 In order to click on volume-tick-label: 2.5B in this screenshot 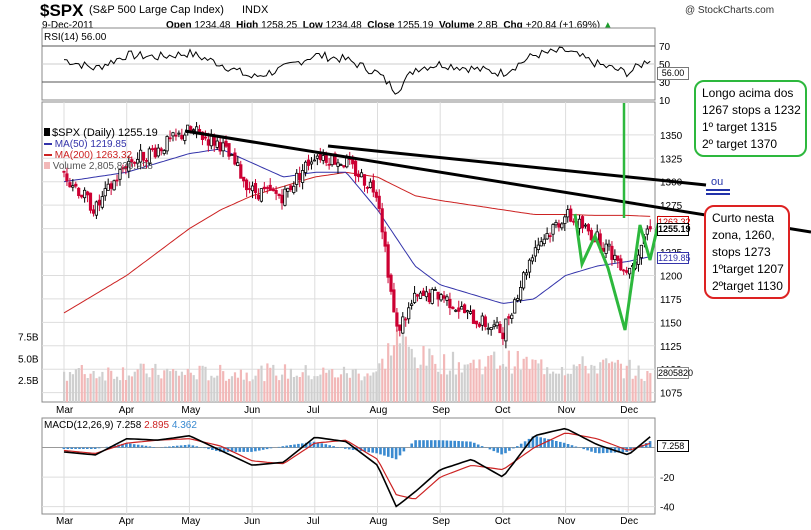, I will do `click(28, 381)`.